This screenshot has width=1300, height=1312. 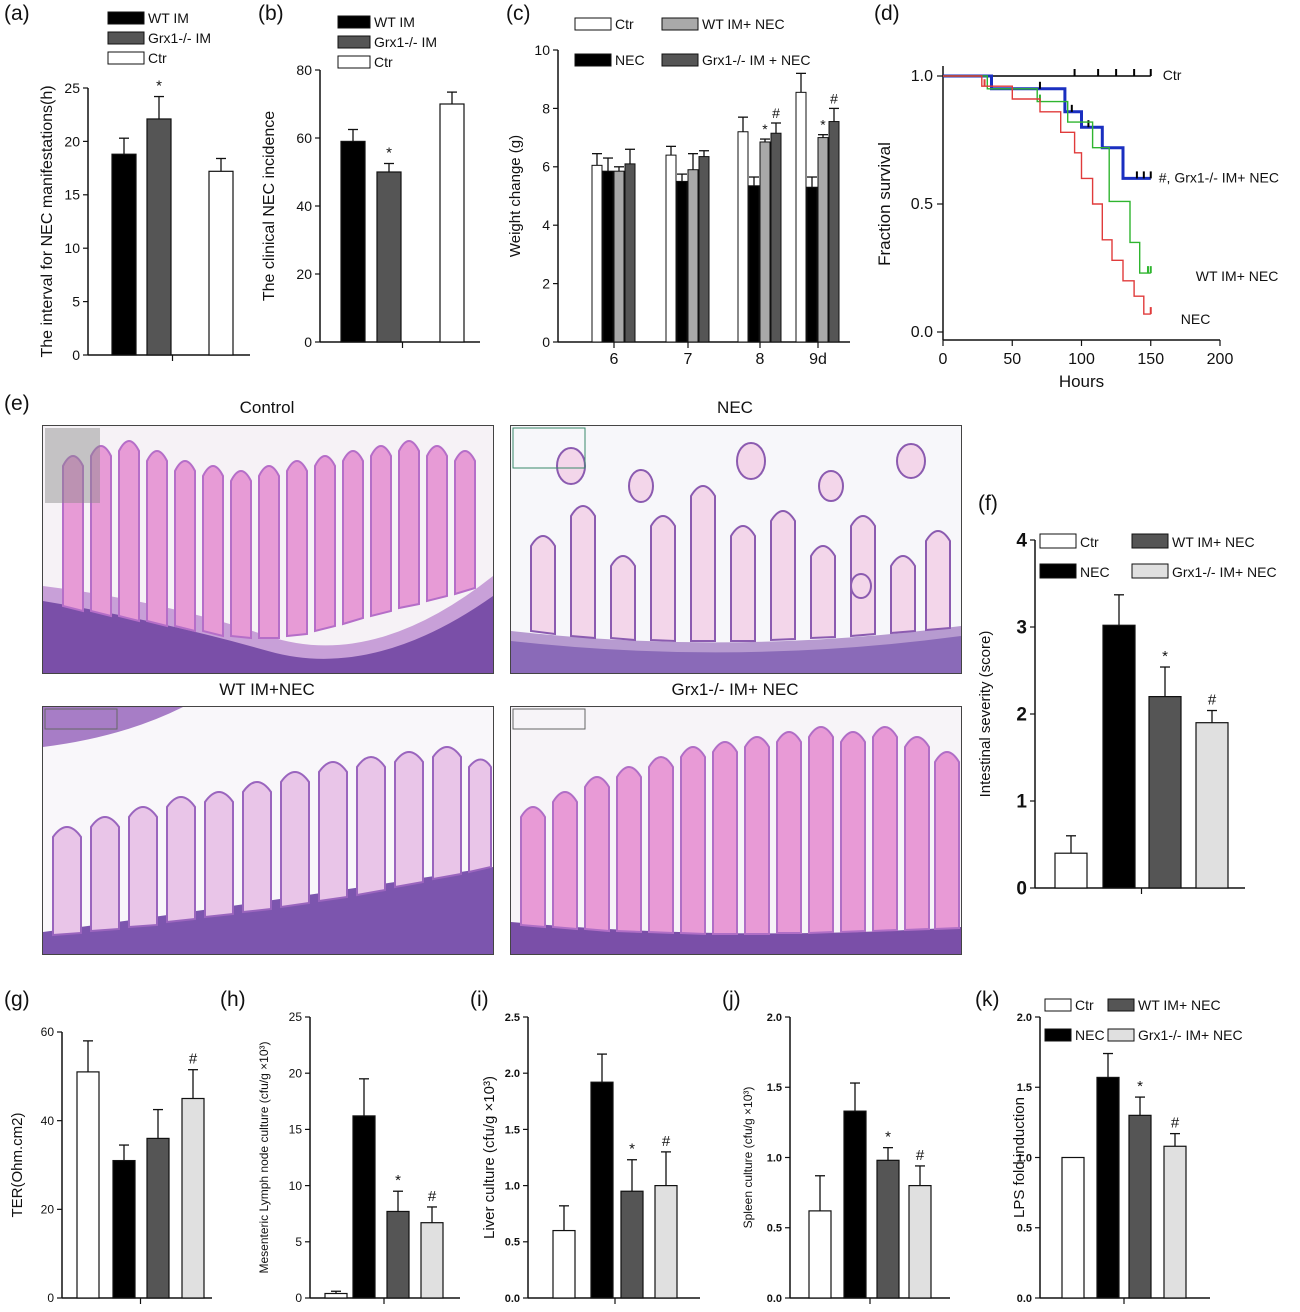 I want to click on legend-label-f: NEC, so click(x=1095, y=572).